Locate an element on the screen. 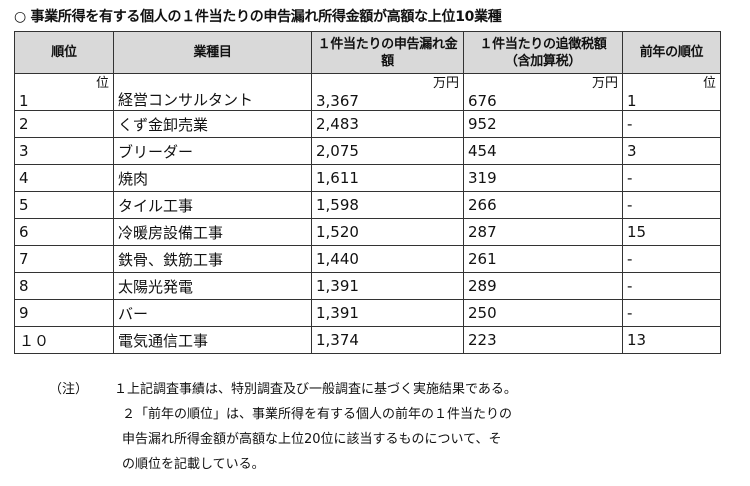 The width and height of the screenshot is (750, 486). prev-rank-value: 13 is located at coordinates (671, 340).